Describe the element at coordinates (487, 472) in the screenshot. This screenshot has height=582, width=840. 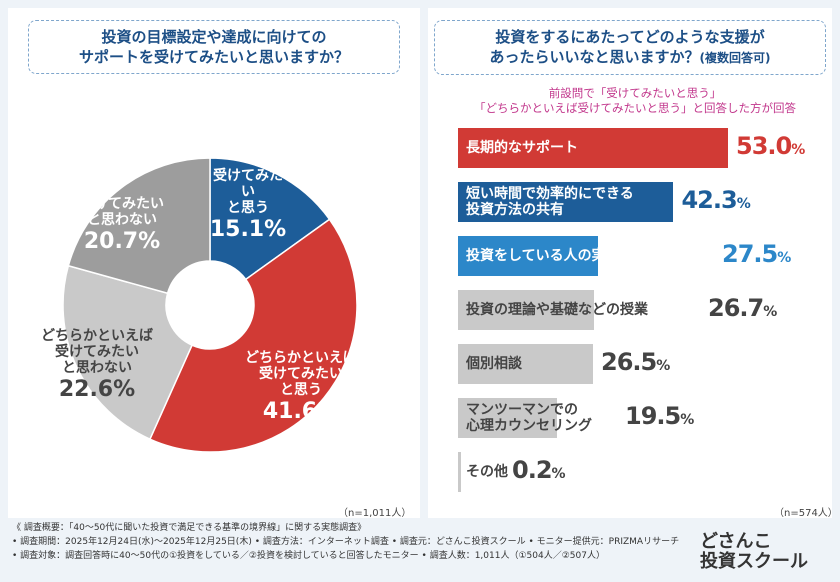
I see `bar-label: その他` at that location.